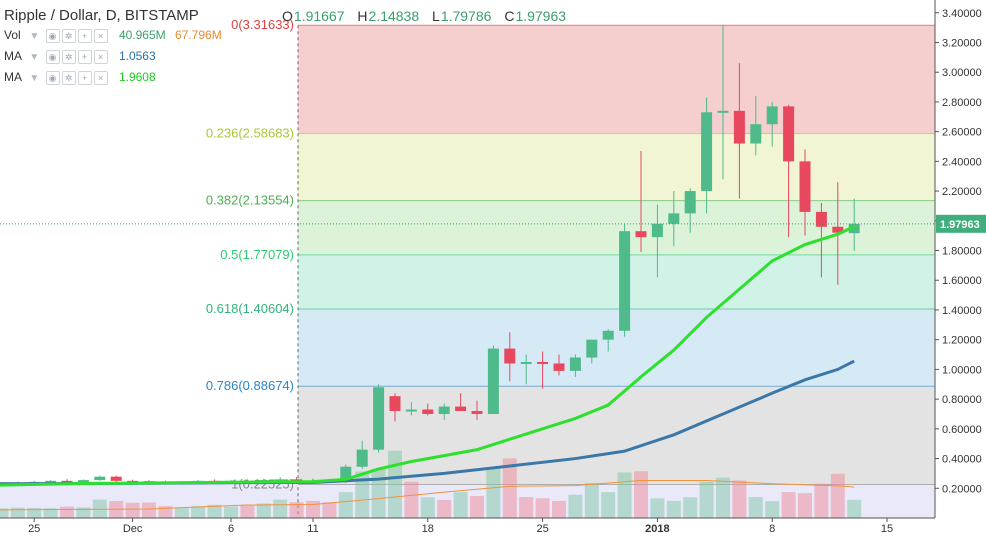  Describe the element at coordinates (657, 529) in the screenshot. I see `time-tick-label: 2018` at that location.